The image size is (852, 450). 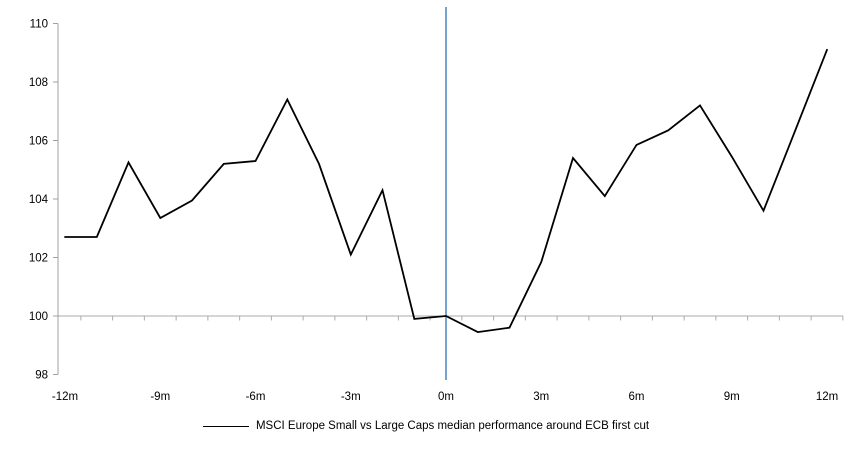 What do you see at coordinates (160, 397) in the screenshot?
I see `x-axis-tick-label: -9m` at bounding box center [160, 397].